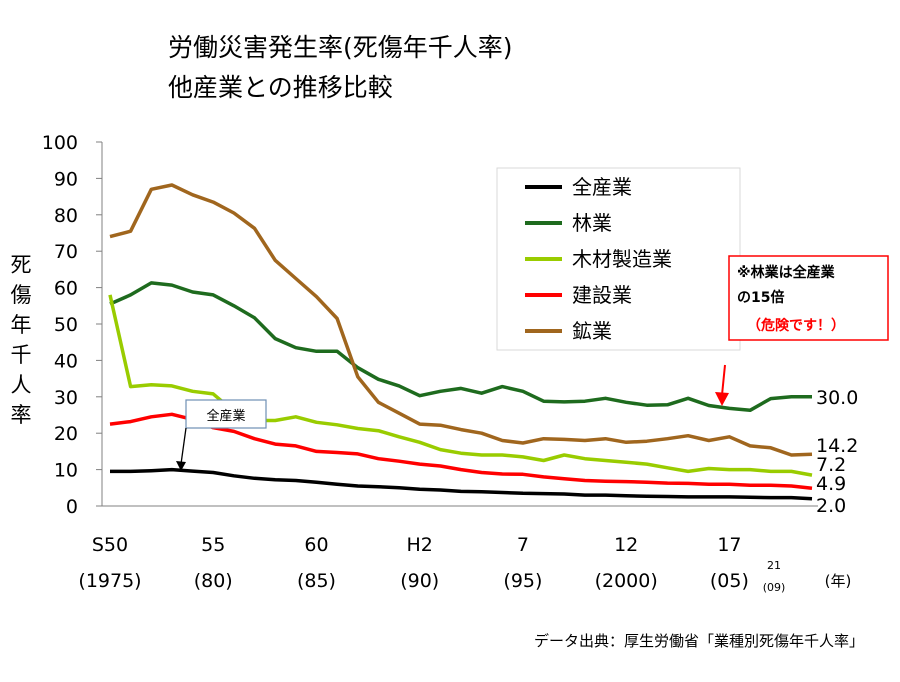 The image size is (900, 682). I want to click on callout-arrowhead, so click(181, 466).